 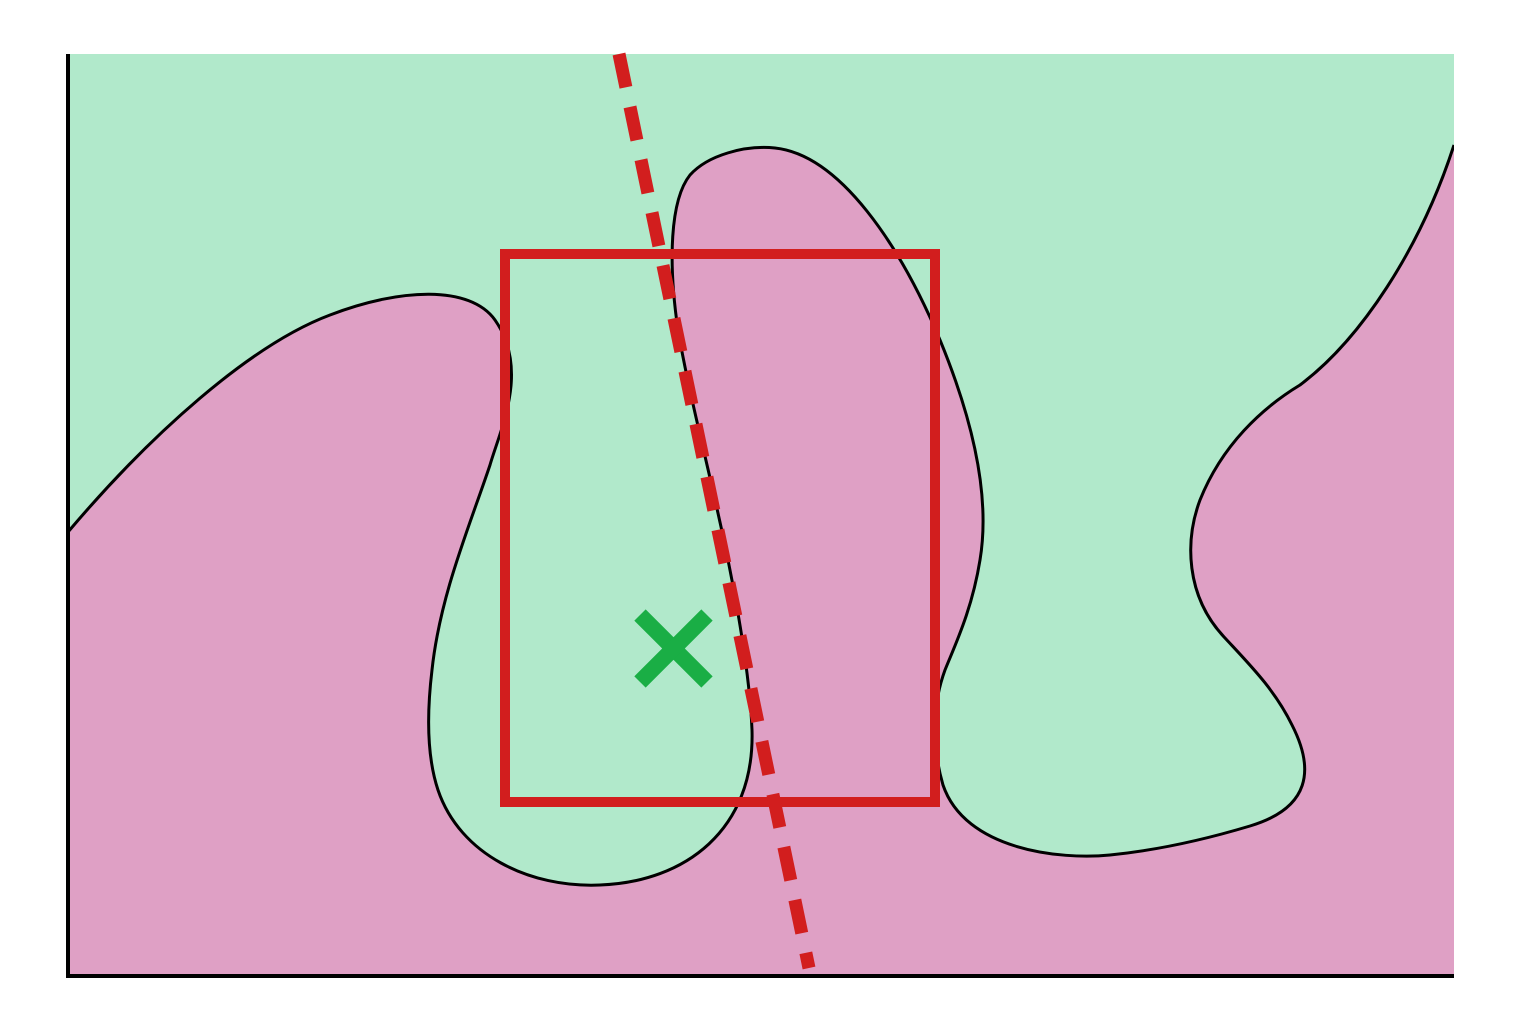 What do you see at coordinates (673, 648) in the screenshot?
I see `cross-mark-icon` at bounding box center [673, 648].